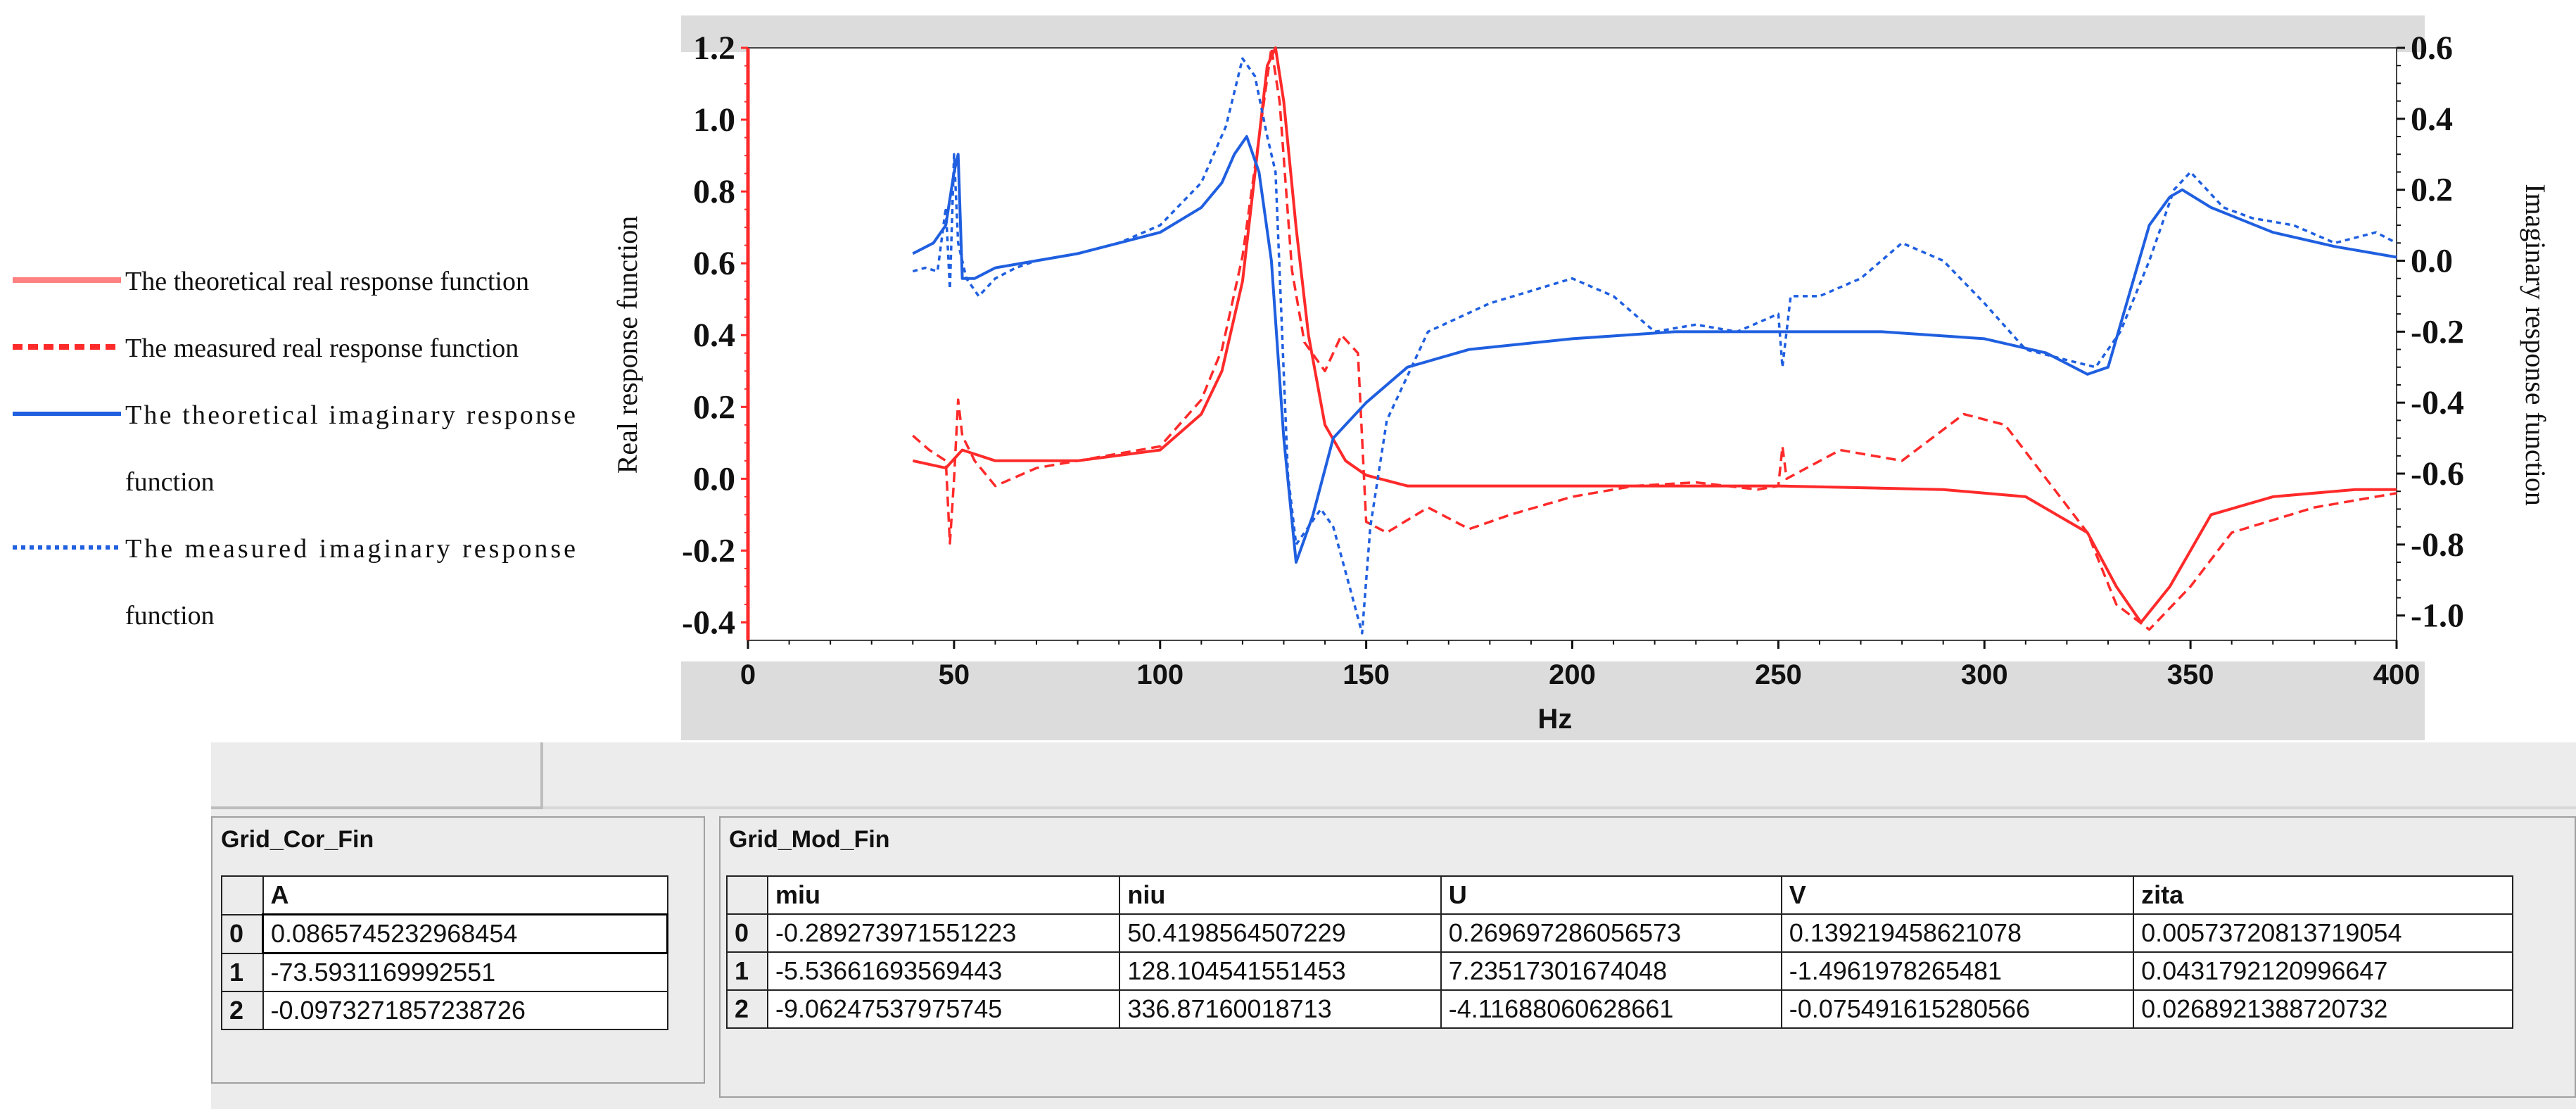 Image resolution: width=2576 pixels, height=1109 pixels. What do you see at coordinates (747, 895) in the screenshot?
I see `grid-mod-corner` at bounding box center [747, 895].